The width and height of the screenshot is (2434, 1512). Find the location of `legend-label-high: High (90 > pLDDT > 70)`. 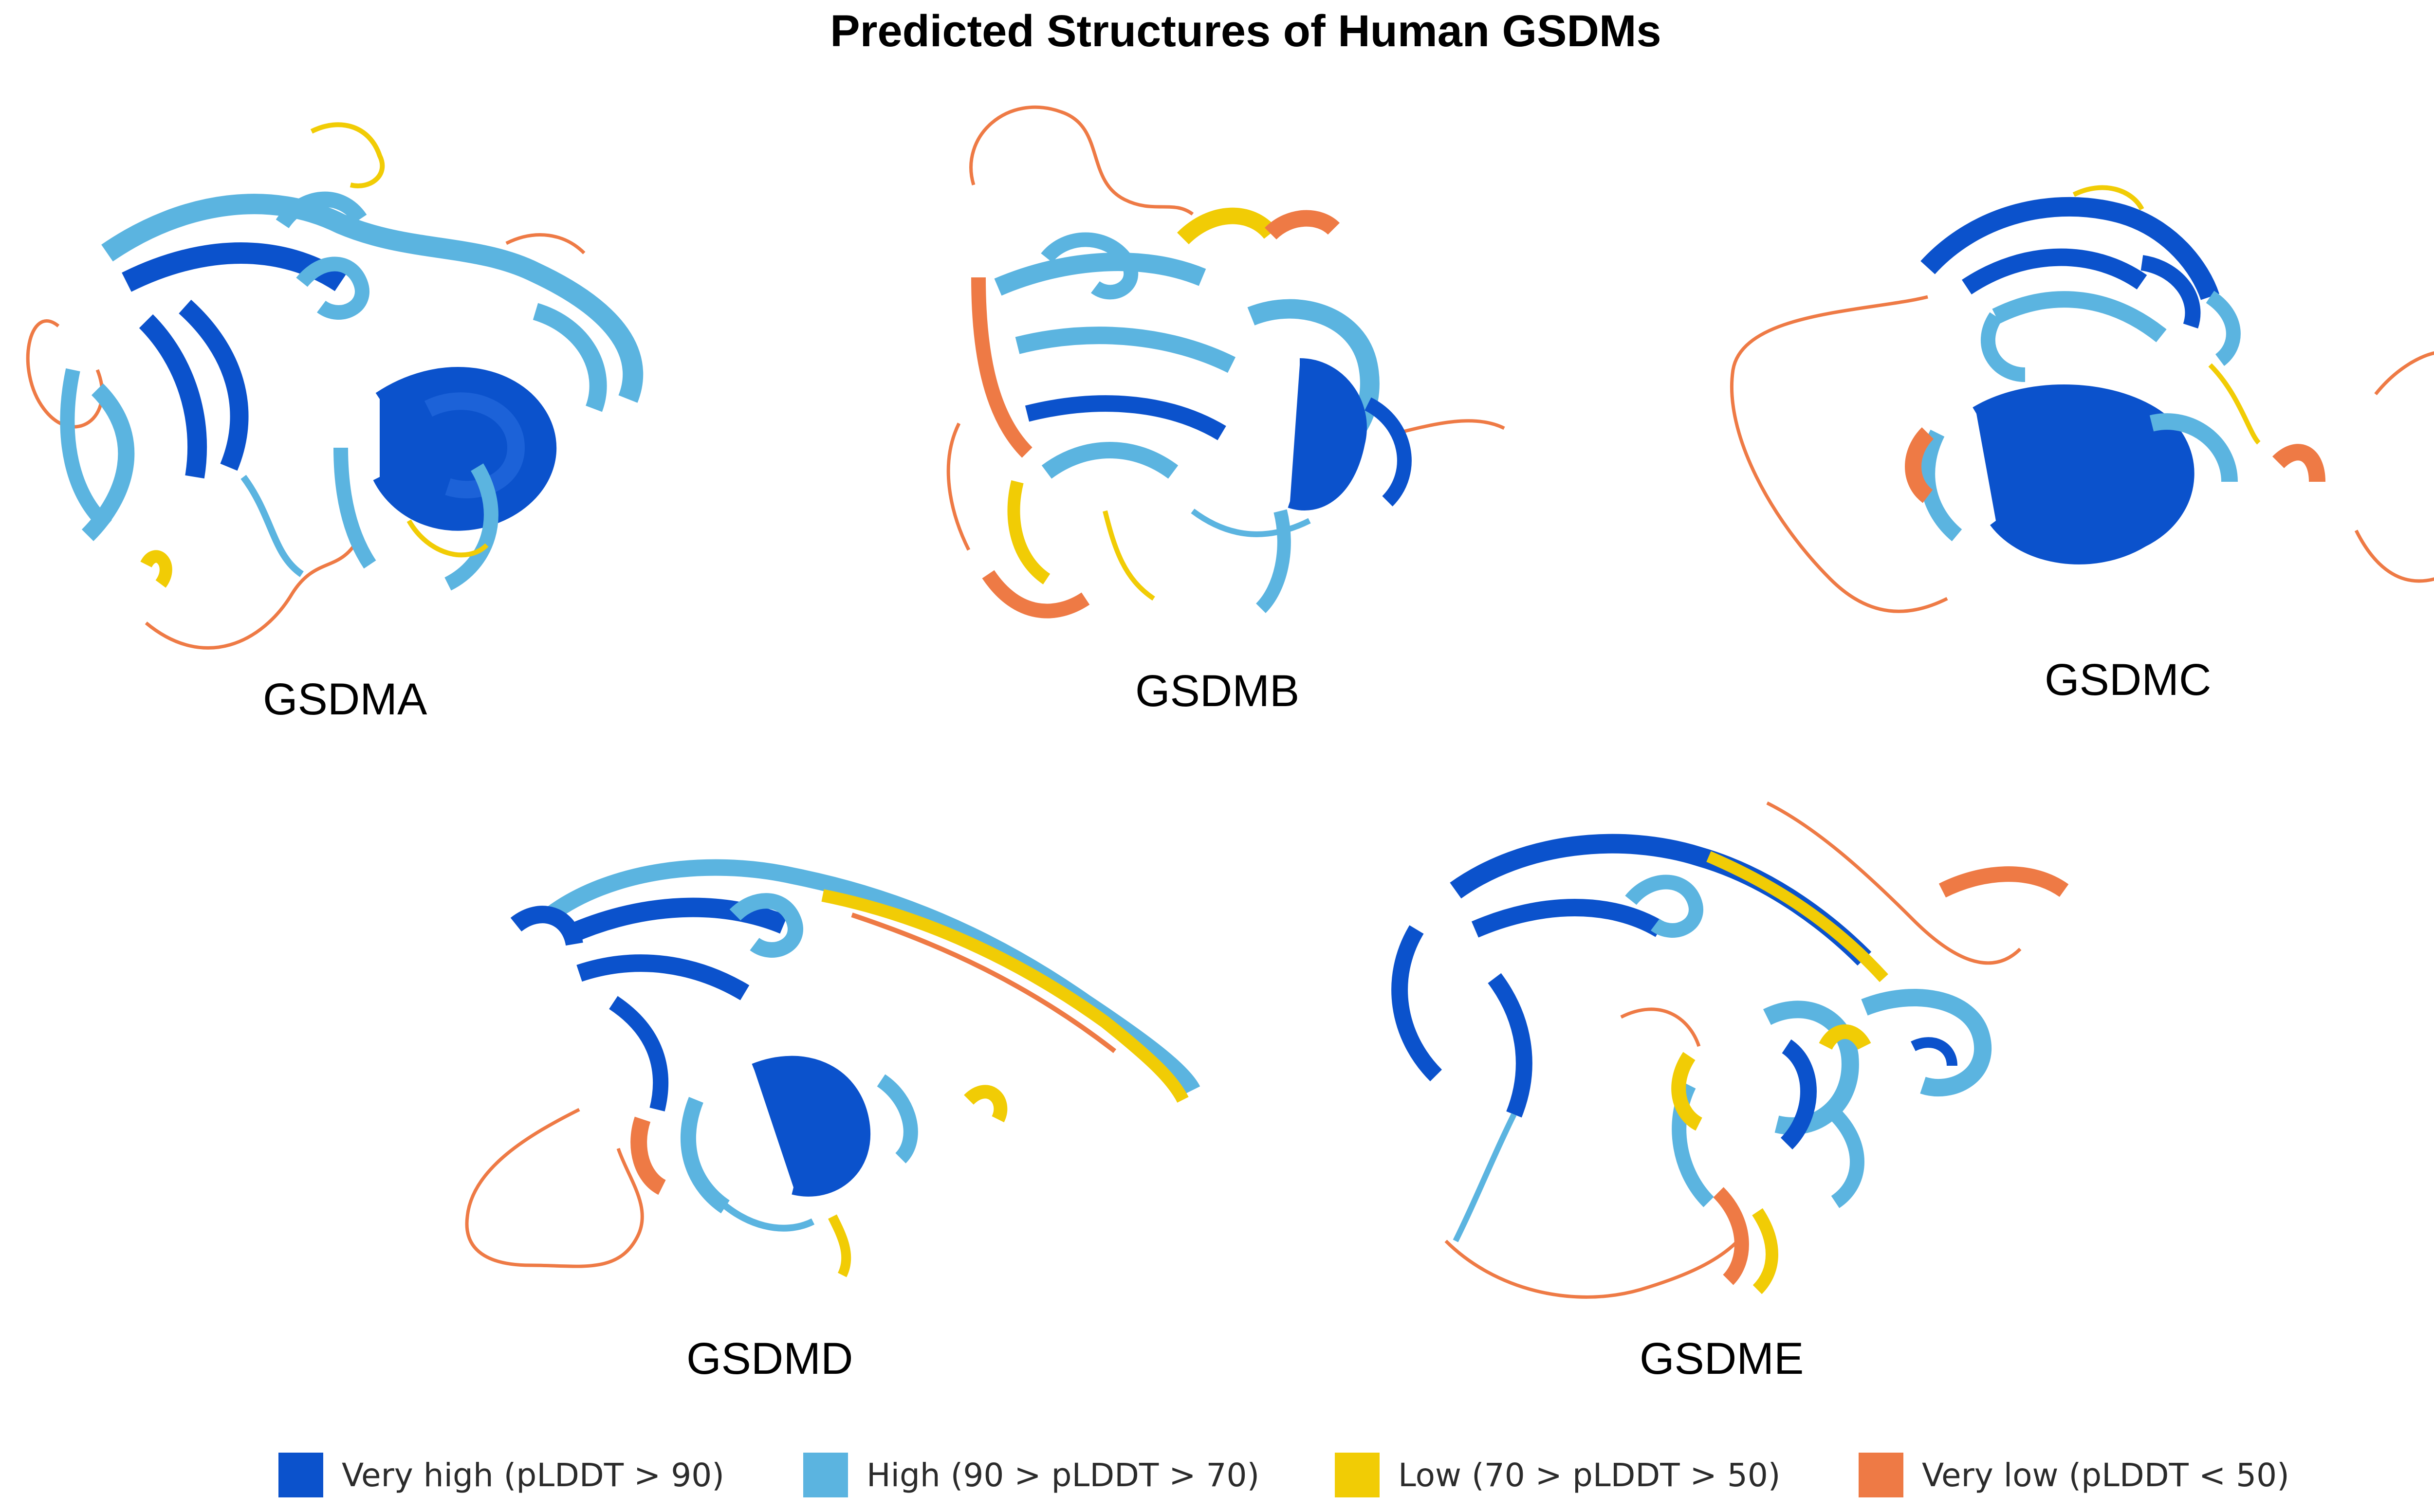

legend-label-high: High (90 > pLDDT > 70) is located at coordinates (1063, 1475).